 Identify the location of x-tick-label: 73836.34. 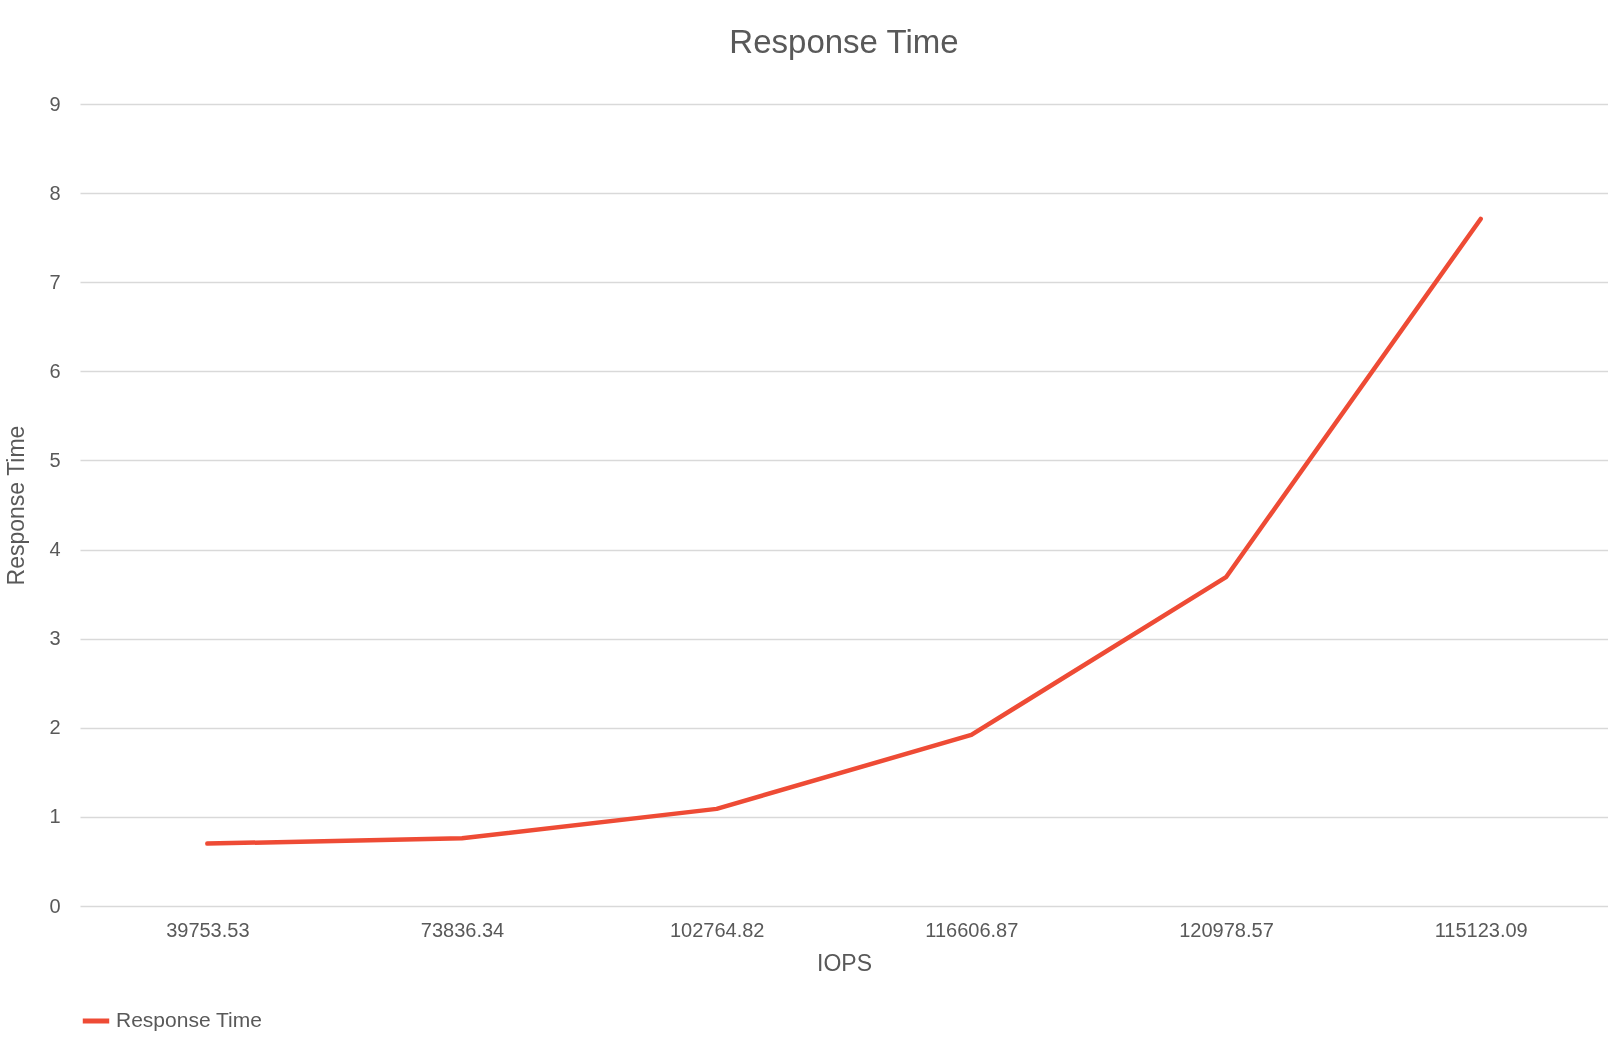
(462, 929).